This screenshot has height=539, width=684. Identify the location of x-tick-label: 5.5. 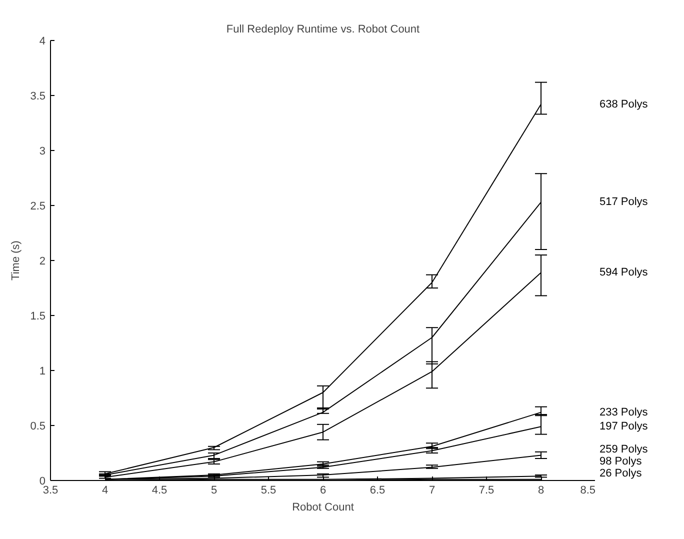
(268, 490).